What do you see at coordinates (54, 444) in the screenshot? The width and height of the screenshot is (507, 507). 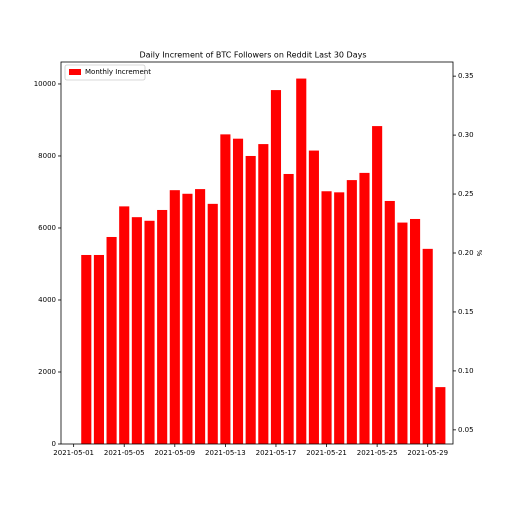 I see `y-tick-label: 0` at bounding box center [54, 444].